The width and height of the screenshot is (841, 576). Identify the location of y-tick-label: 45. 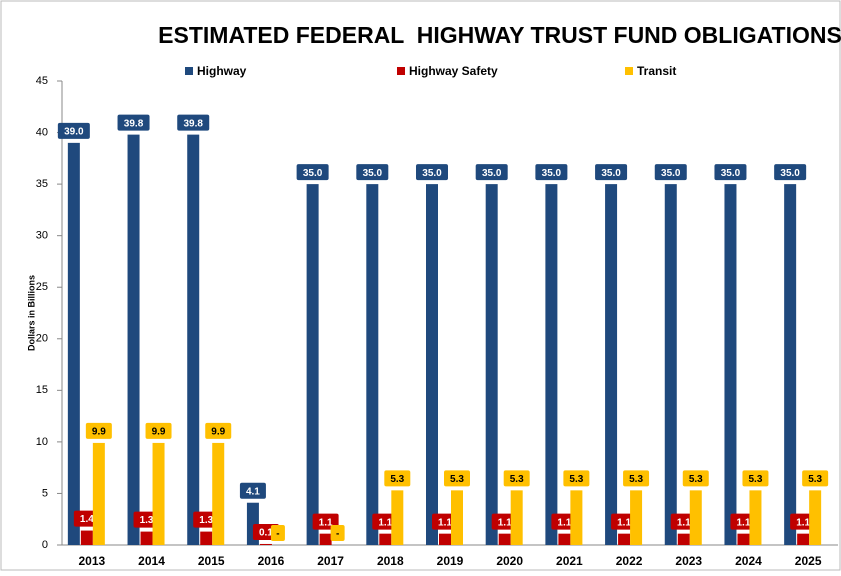
(42, 81).